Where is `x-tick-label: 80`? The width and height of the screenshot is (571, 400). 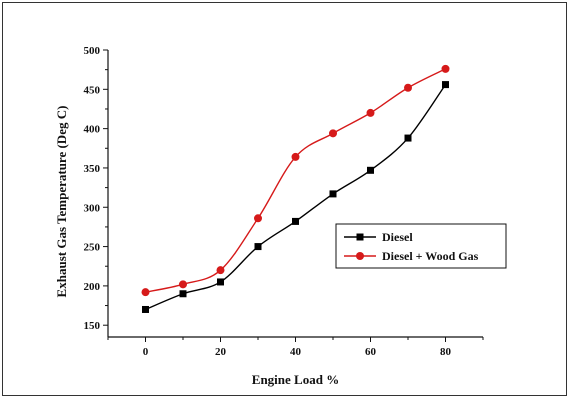
x-tick-label: 80 is located at coordinates (446, 352).